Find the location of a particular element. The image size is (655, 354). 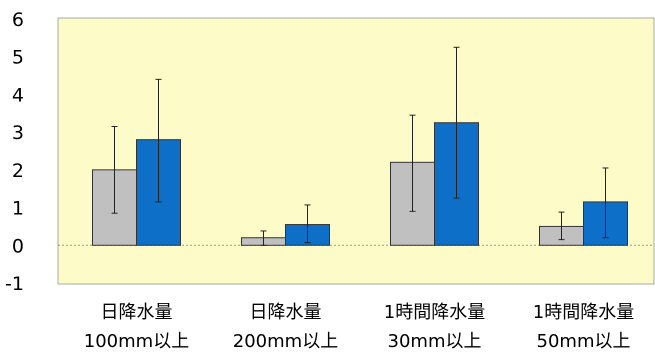

y-tick-label: 2 is located at coordinates (18, 171).